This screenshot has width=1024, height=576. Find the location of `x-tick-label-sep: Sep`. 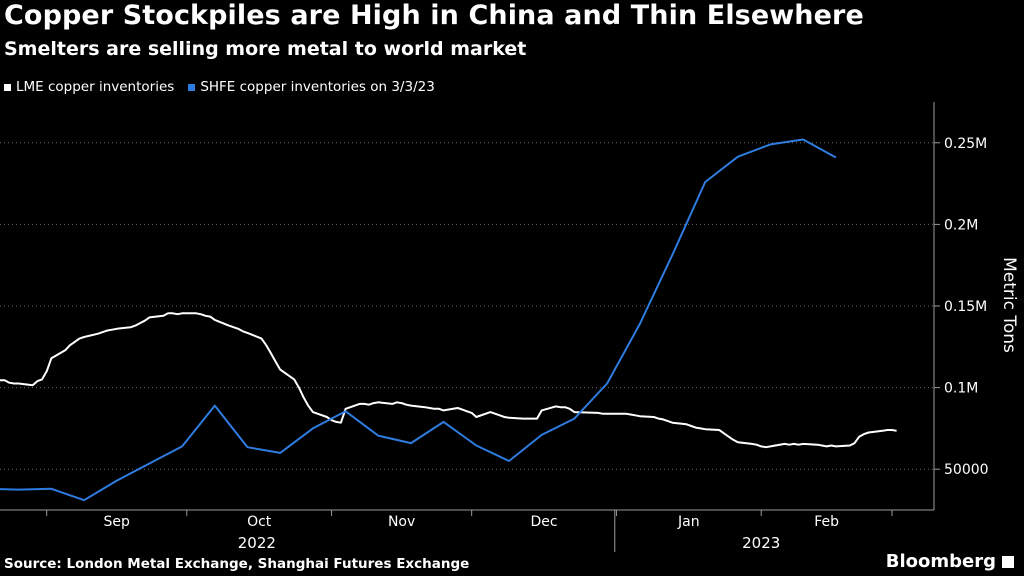

x-tick-label-sep: Sep is located at coordinates (117, 522).